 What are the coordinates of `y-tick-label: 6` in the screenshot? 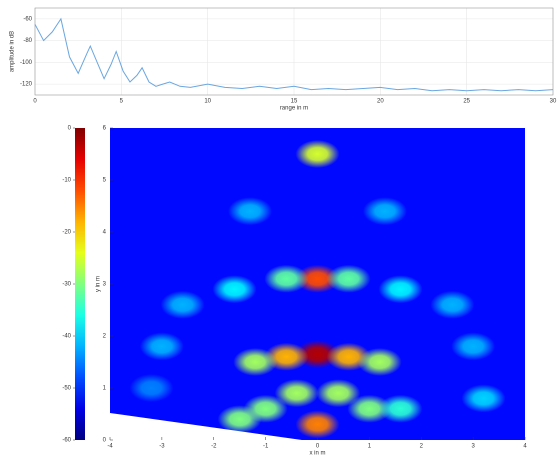 It's located at (105, 129).